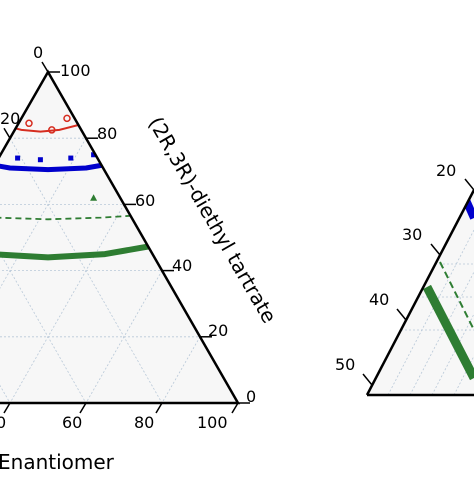  I want to click on zoom-tick-label: 40, so click(379, 299).